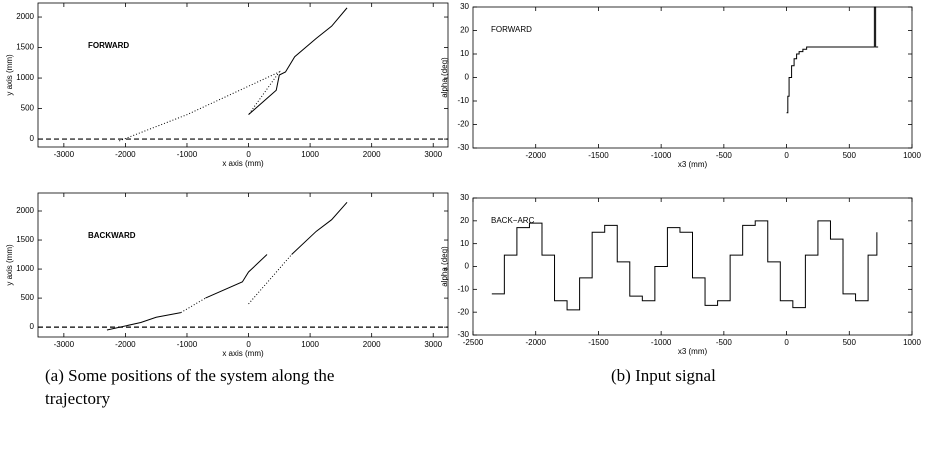 The width and height of the screenshot is (937, 454). What do you see at coordinates (473, 342) in the screenshot?
I see `x-tick-label: -2500` at bounding box center [473, 342].